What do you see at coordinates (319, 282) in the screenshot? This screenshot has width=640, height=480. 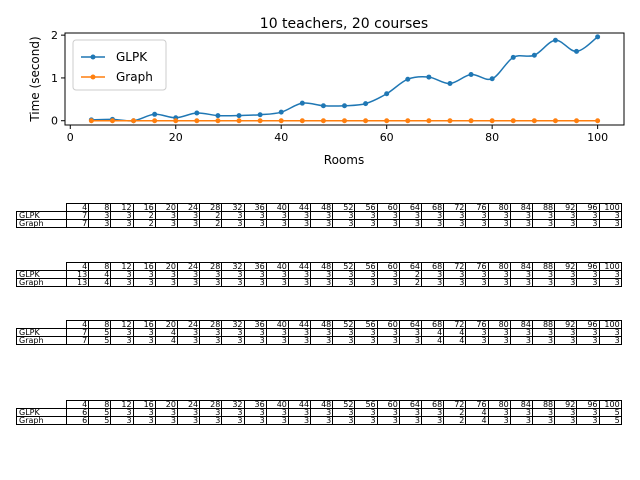 I see `table-row: Graph 13 4 3 3 3 3 3 3 3 3 3 3 3 3 3 2 3 3 3 3 3 3 3 3 3` at bounding box center [319, 282].